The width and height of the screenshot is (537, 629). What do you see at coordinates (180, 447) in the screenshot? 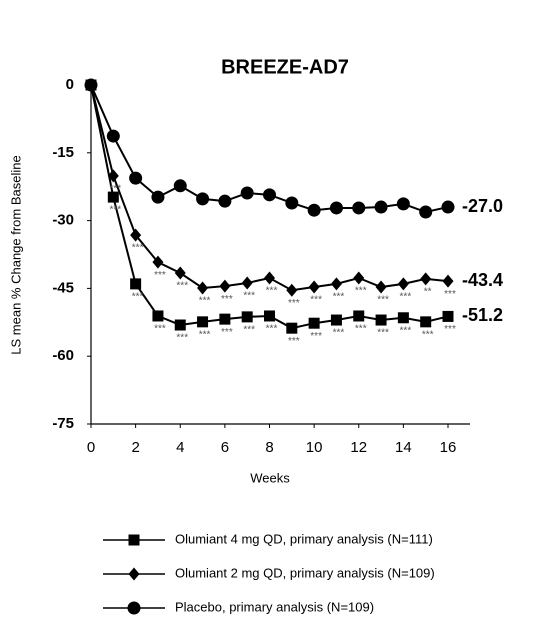
I see `x-tick-label: 4` at bounding box center [180, 447].